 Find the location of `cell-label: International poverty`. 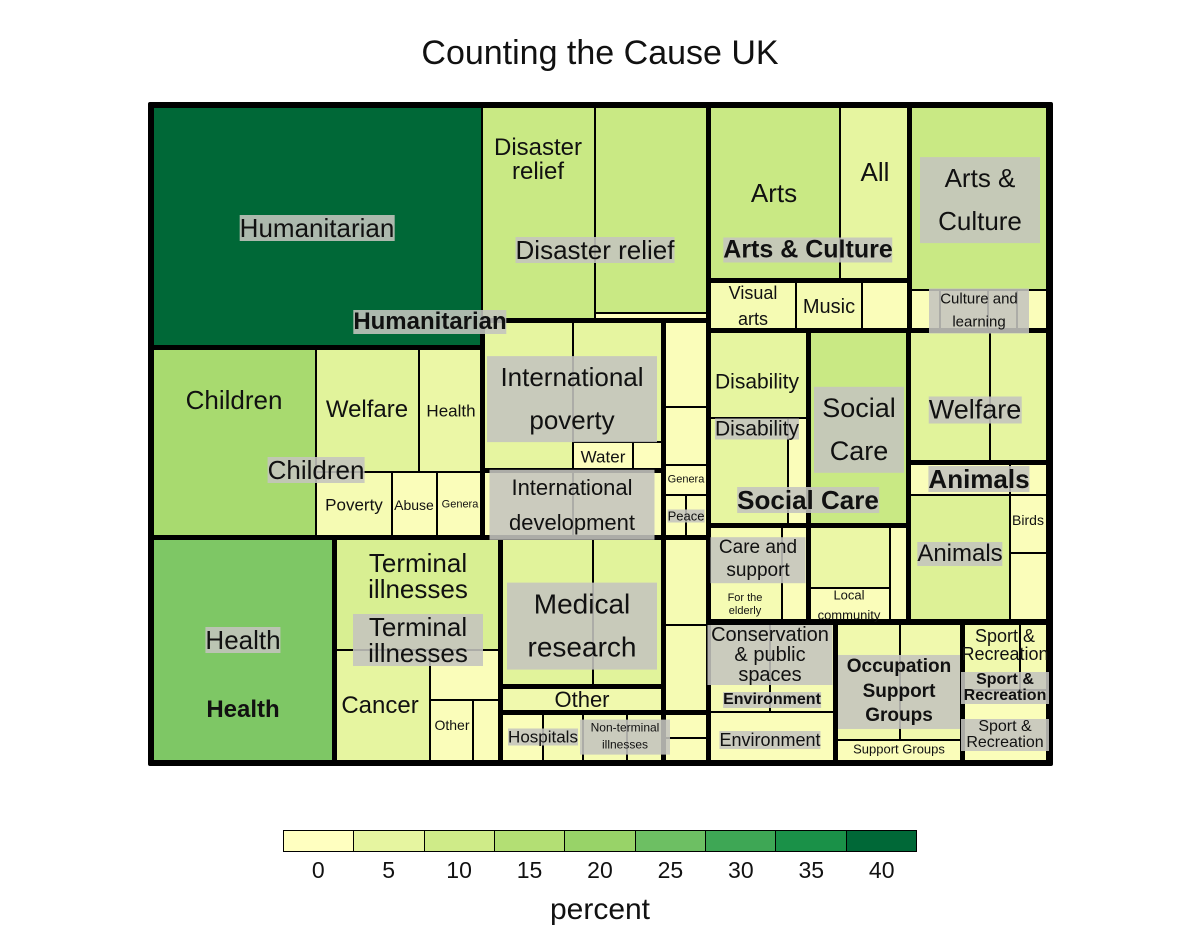

cell-label: International poverty is located at coordinates (572, 399).